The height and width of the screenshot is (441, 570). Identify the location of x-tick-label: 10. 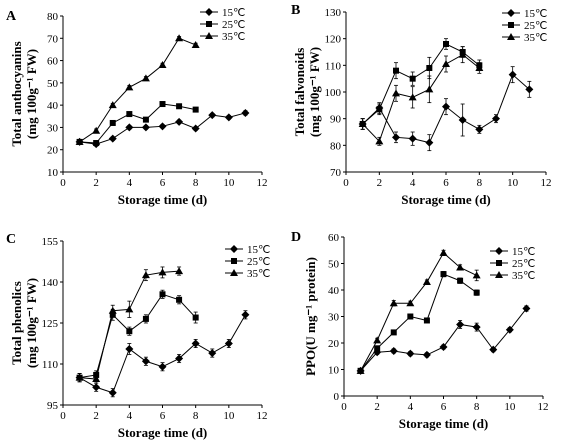
(513, 183).